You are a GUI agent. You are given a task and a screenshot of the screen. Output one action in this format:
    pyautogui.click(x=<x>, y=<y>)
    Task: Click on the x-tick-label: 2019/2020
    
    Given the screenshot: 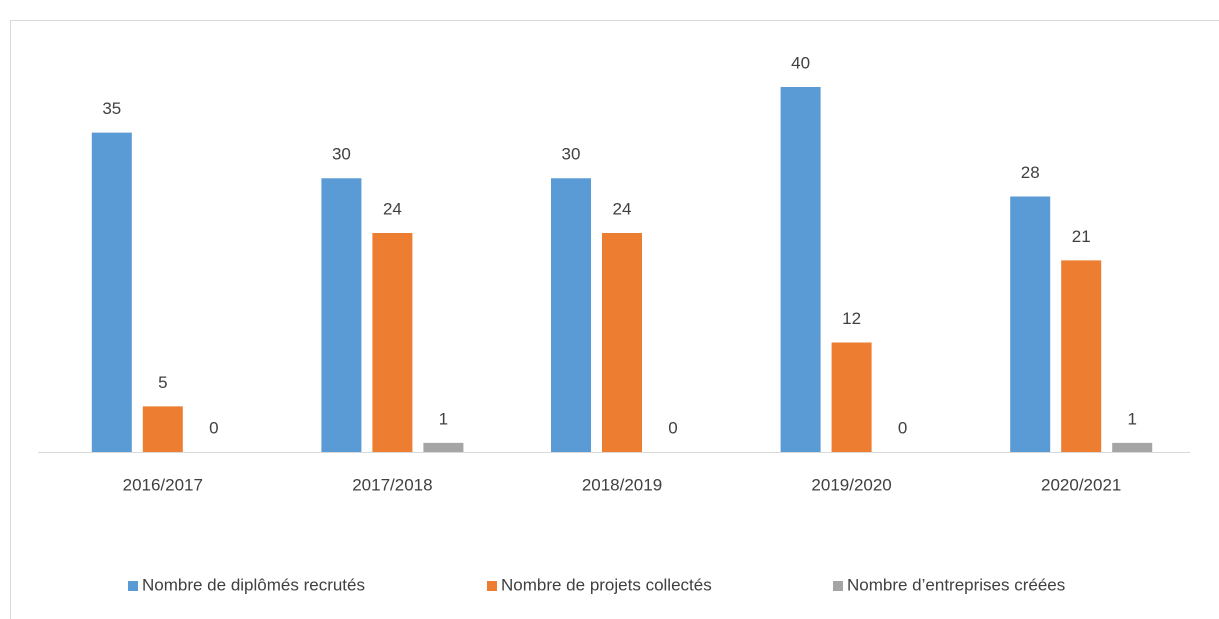 What is the action you would take?
    pyautogui.click(x=851, y=484)
    